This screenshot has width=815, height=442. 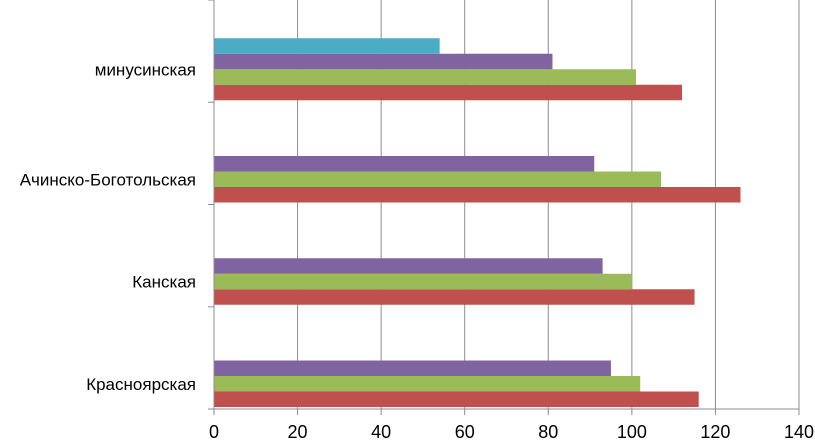 I want to click on x-tick-label-20: 20, so click(x=298, y=432).